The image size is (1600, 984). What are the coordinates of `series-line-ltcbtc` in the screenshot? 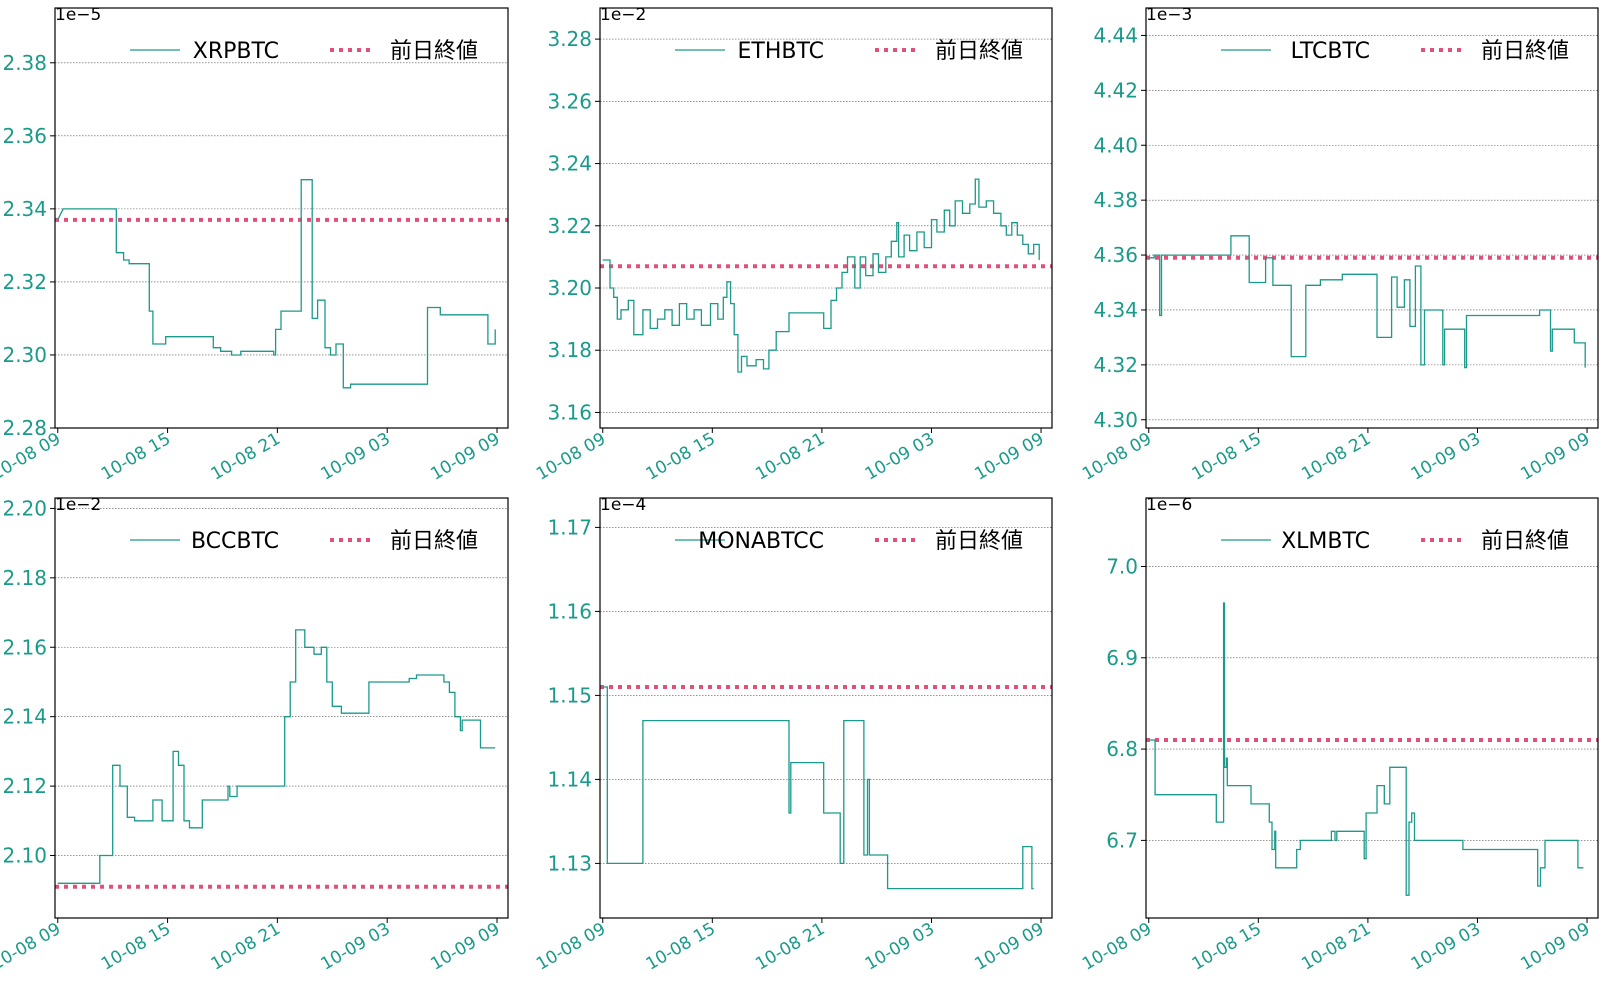 It's located at (1367, 302).